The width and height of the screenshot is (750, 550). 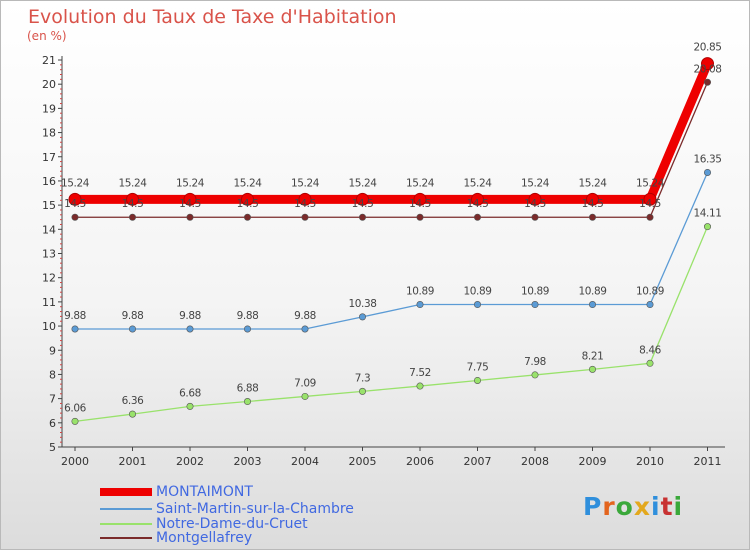 I want to click on data-label: 8.46, so click(x=650, y=350).